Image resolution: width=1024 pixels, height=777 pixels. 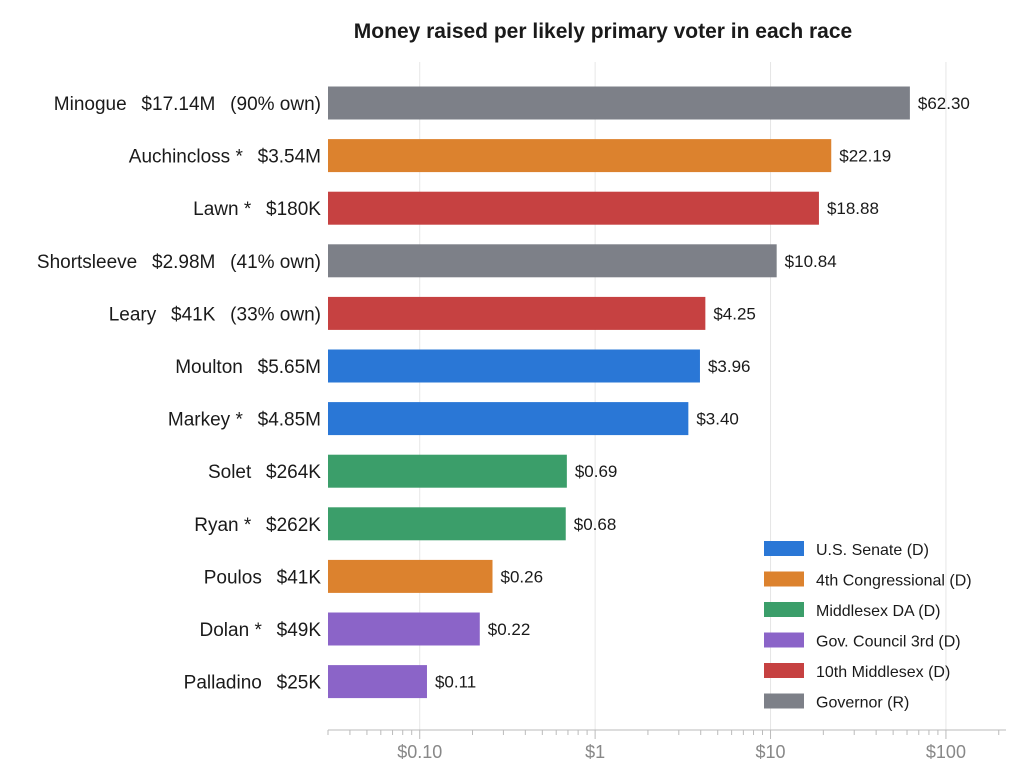 What do you see at coordinates (734, 313) in the screenshot?
I see `value-label-4: $4.25` at bounding box center [734, 313].